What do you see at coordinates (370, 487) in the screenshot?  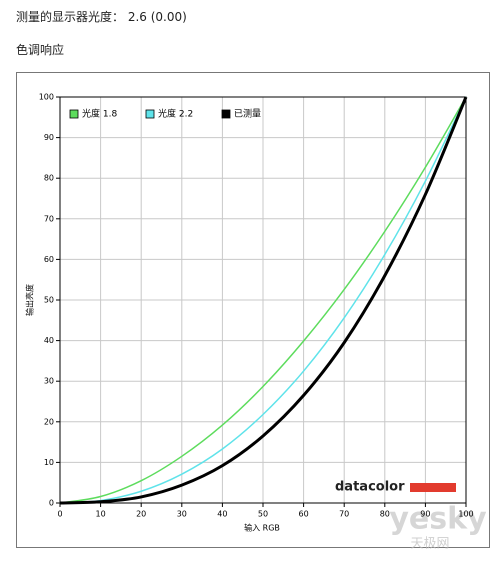 I see `logo-text: datacolor` at bounding box center [370, 487].